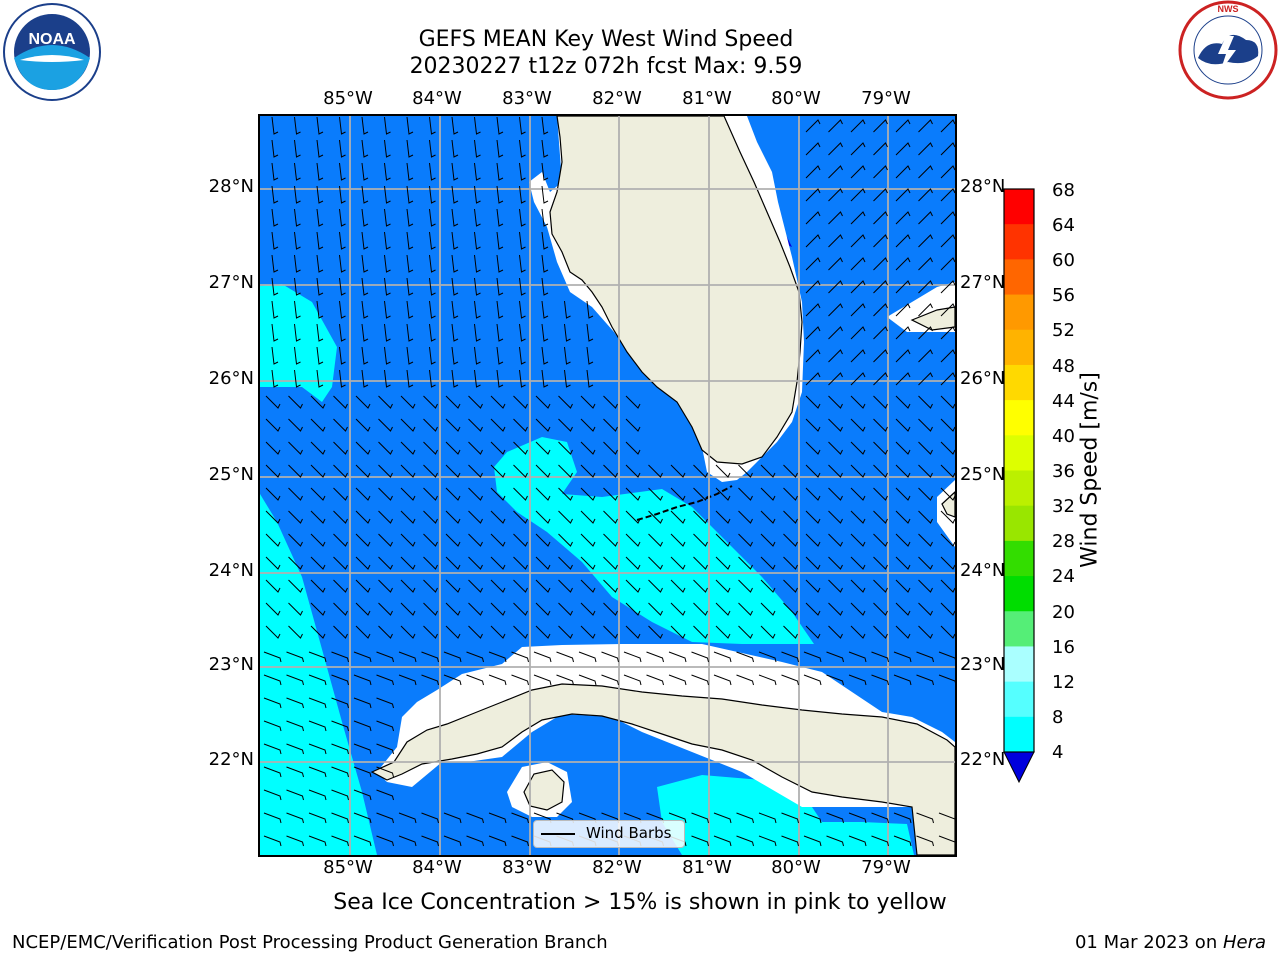 Image resolution: width=1280 pixels, height=960 pixels. What do you see at coordinates (1063, 366) in the screenshot?
I see `colorbar-tick: 48` at bounding box center [1063, 366].